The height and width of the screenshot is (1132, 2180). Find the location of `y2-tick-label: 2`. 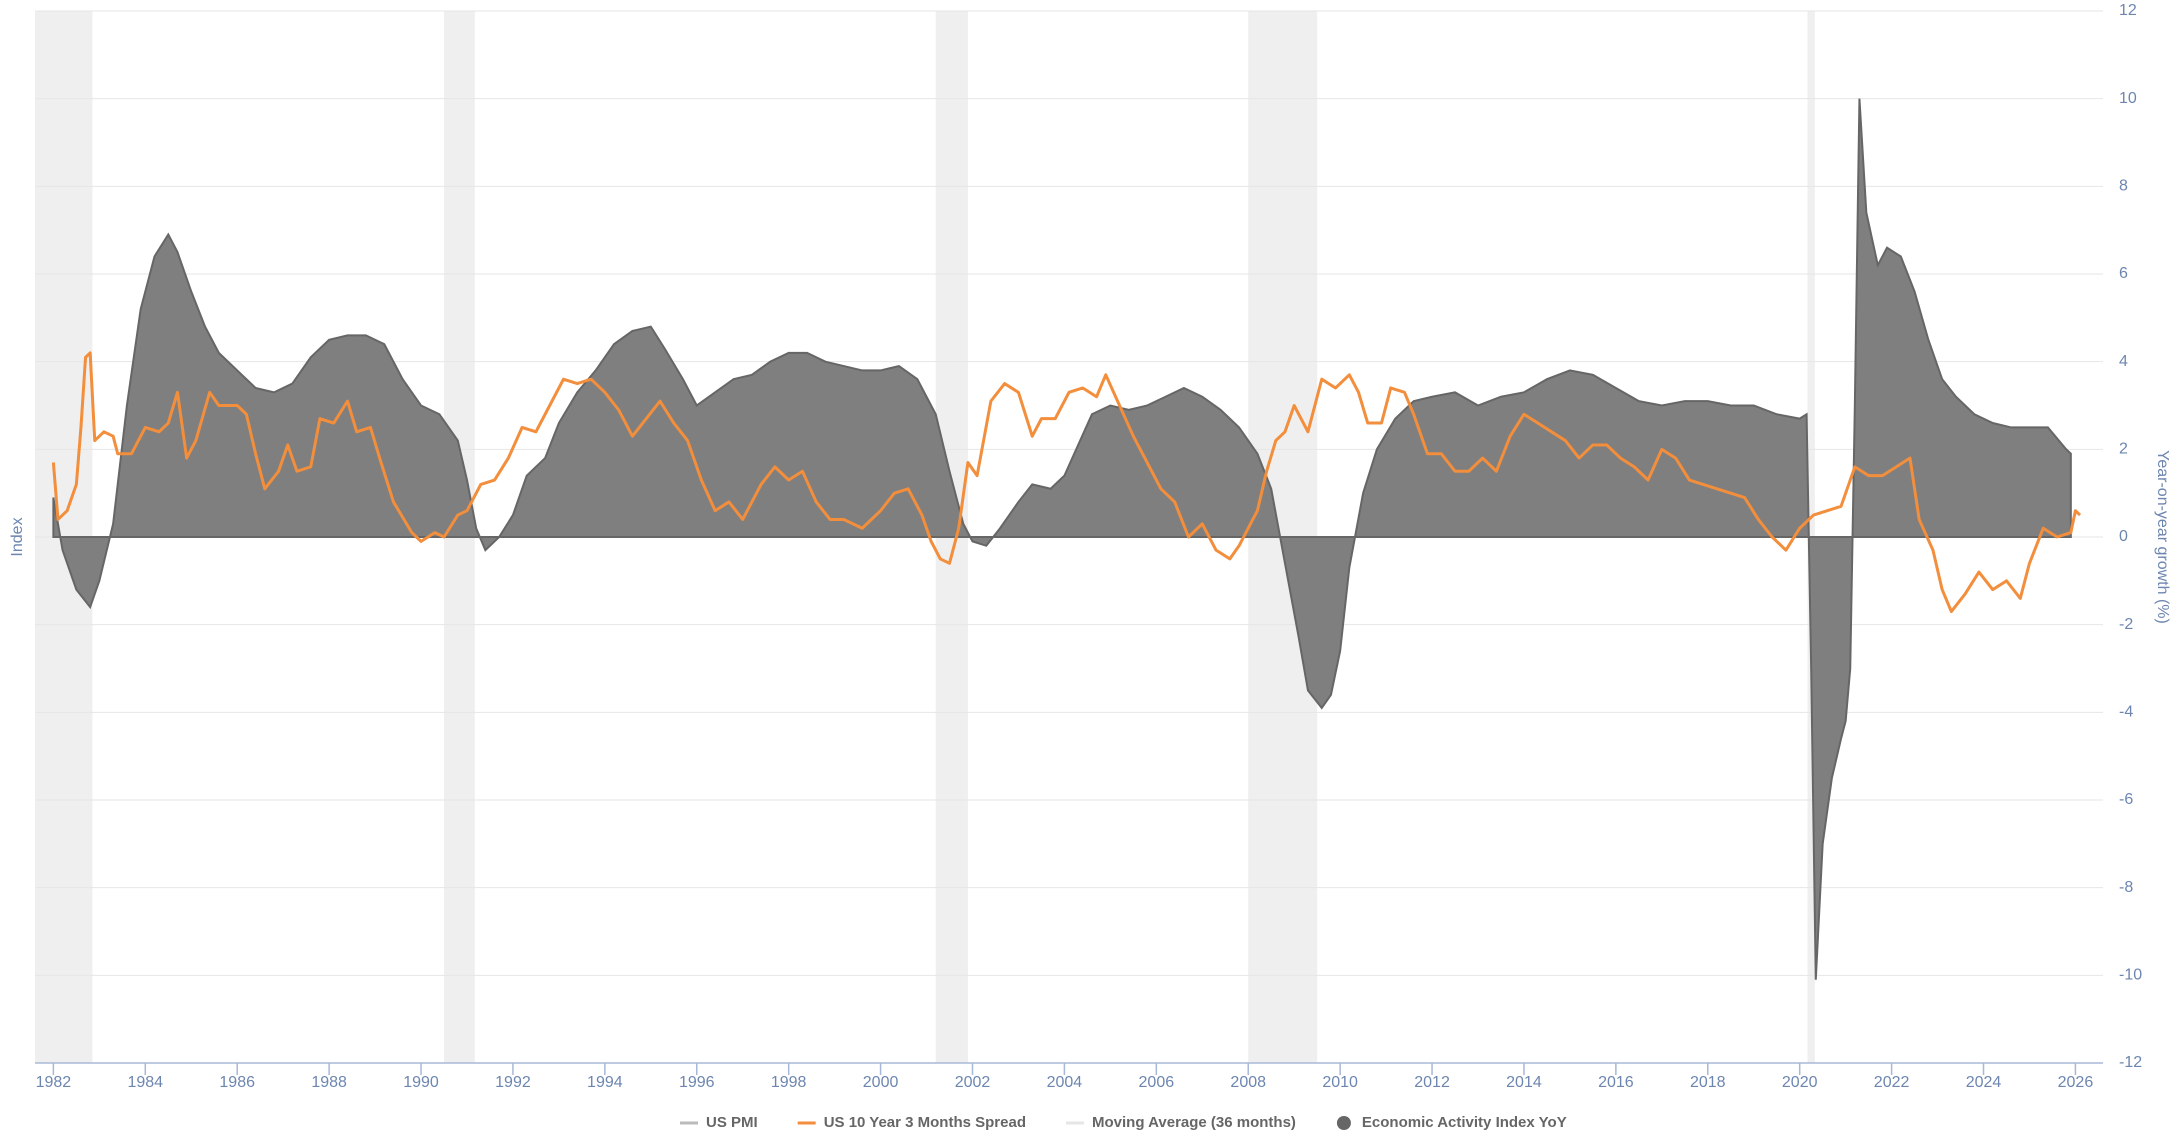

y2-tick-label: 2 is located at coordinates (2123, 449).